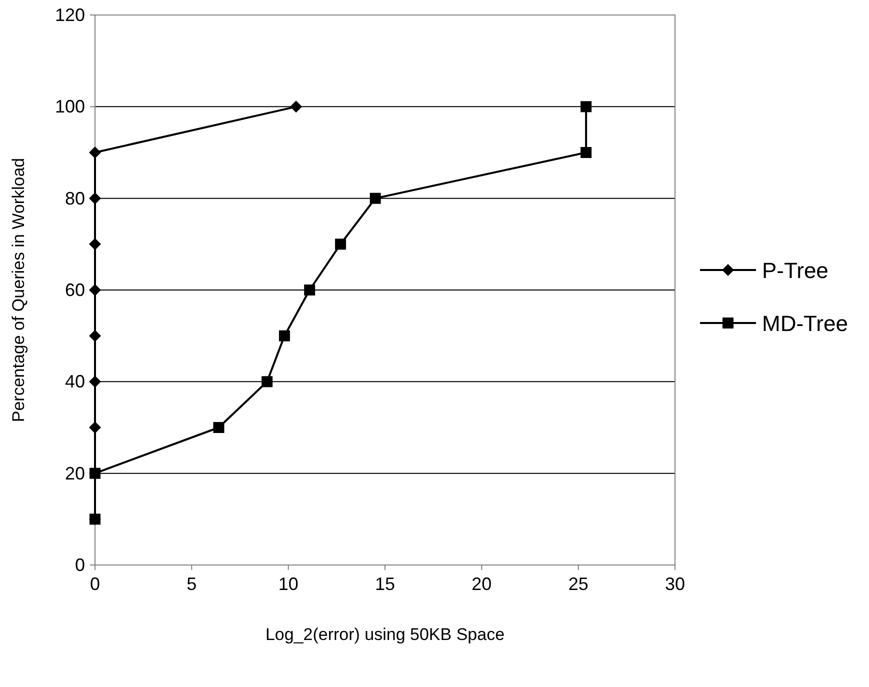  I want to click on x-tick-label: 5, so click(191, 584).